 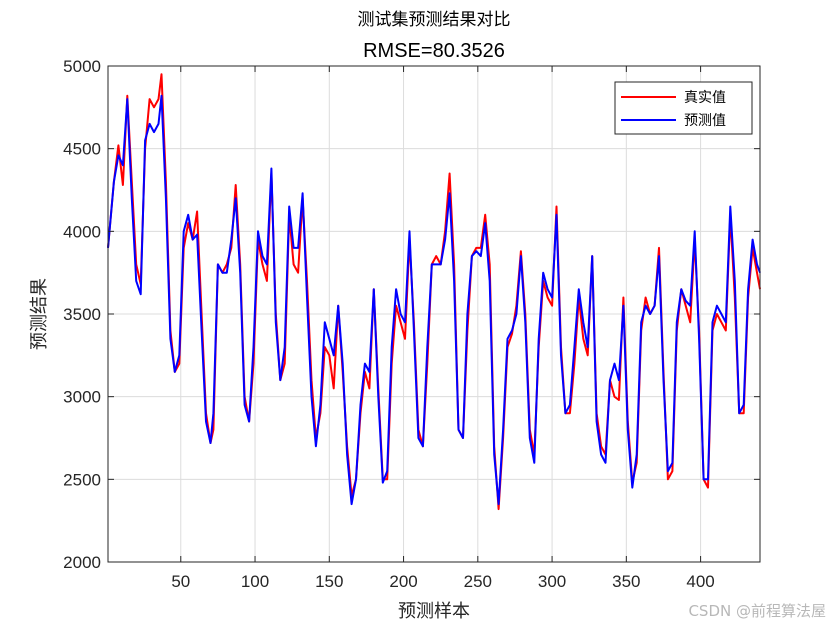 What do you see at coordinates (82, 479) in the screenshot?
I see `y-tick-label: 2500` at bounding box center [82, 479].